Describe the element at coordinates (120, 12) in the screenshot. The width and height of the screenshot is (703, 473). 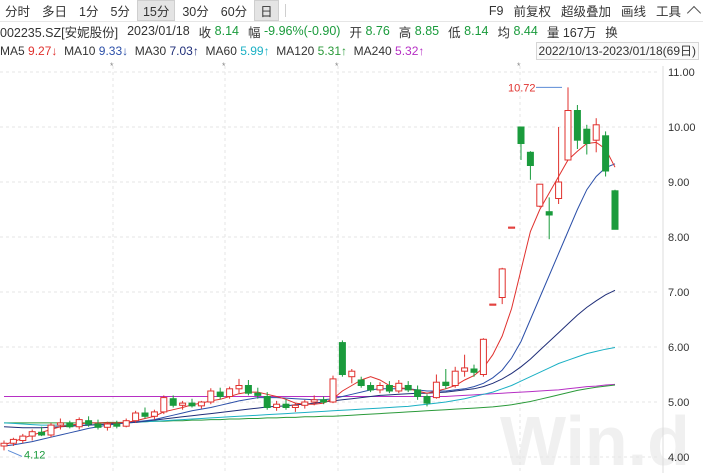
I see `tab-5min: 5分` at that location.